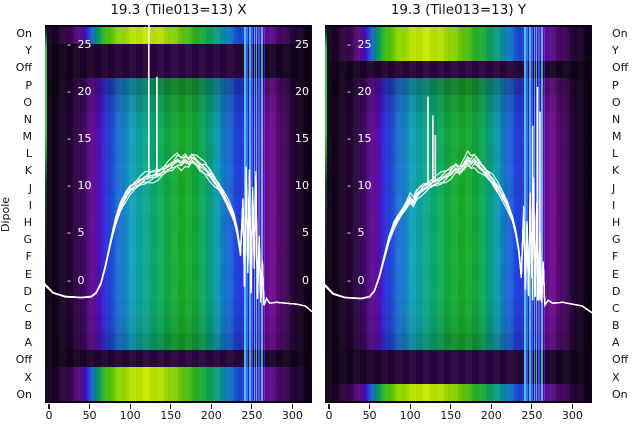 The image size is (640, 440). Describe the element at coordinates (616, 222) in the screenshot. I see `row-label-right: H` at that location.